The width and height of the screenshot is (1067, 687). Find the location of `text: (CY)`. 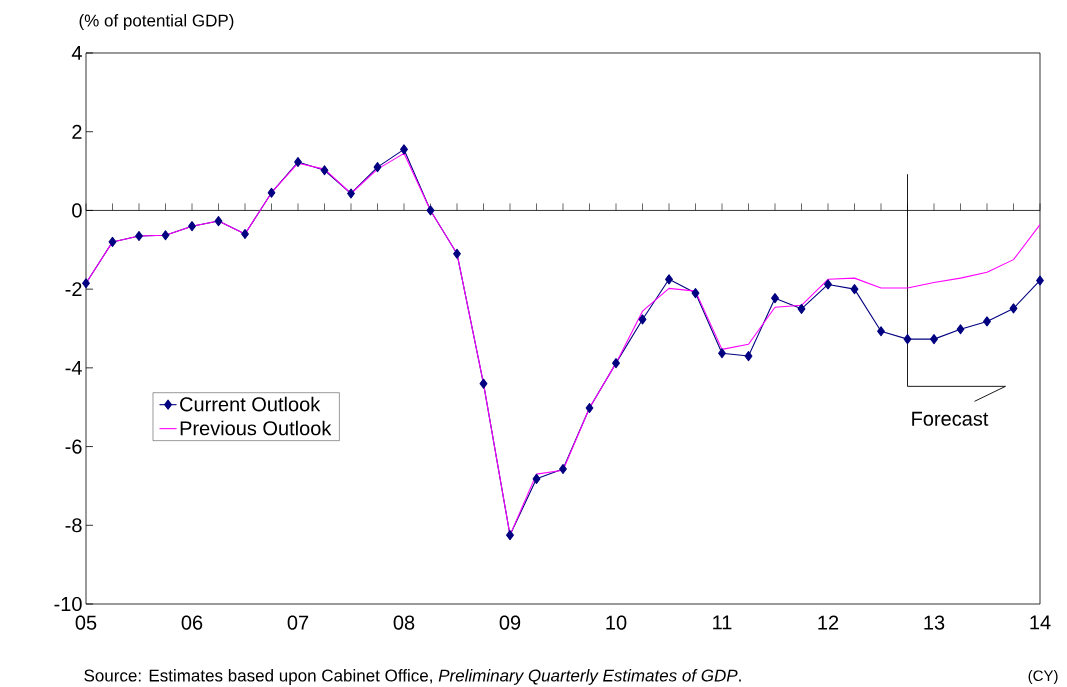

text: (CY) is located at coordinates (1043, 677).